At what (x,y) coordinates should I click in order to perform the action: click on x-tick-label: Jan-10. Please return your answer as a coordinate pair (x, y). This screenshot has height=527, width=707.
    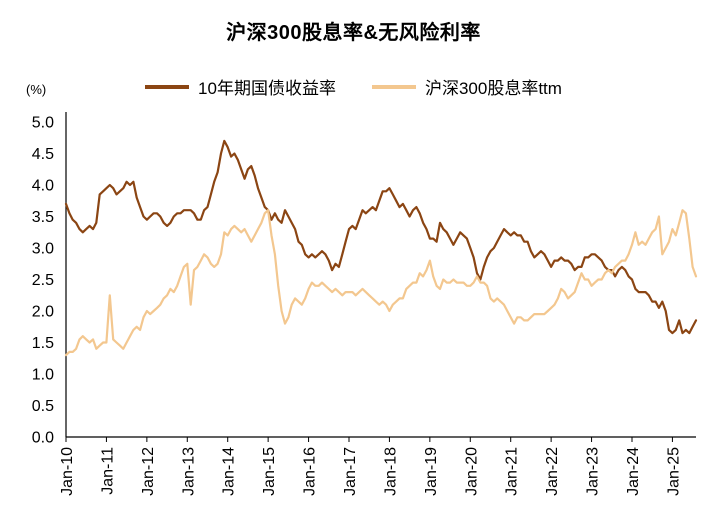
    Looking at the image, I should click on (67, 471).